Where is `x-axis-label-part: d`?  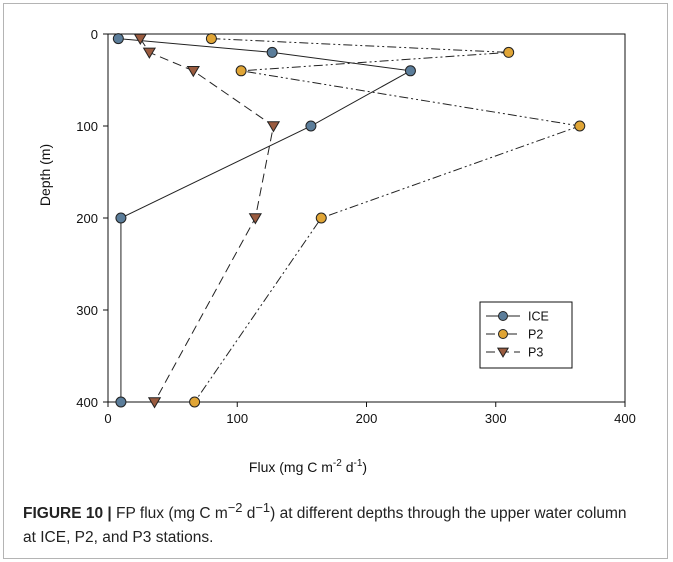 x-axis-label-part: d is located at coordinates (348, 467).